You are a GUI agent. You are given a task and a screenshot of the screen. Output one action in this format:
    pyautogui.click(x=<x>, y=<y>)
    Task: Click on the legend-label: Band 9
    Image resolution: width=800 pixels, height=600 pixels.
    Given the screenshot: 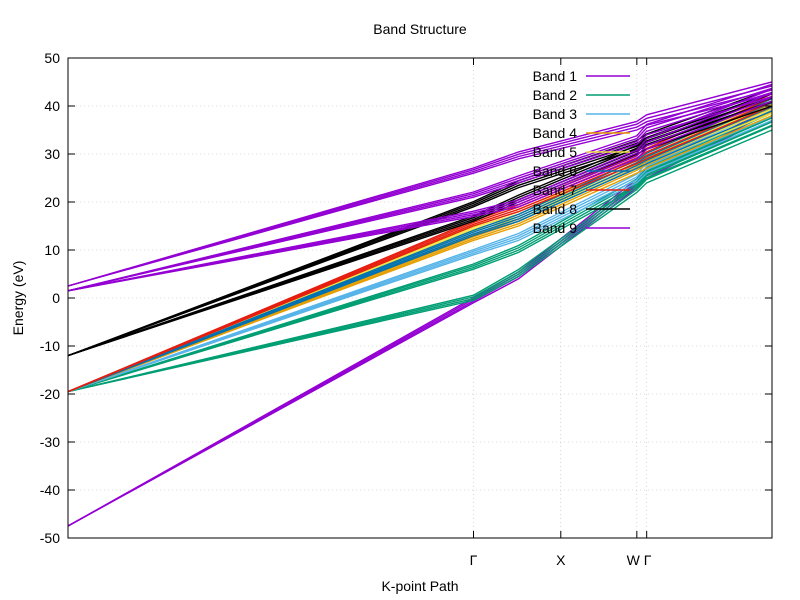 What is the action you would take?
    pyautogui.click(x=555, y=228)
    